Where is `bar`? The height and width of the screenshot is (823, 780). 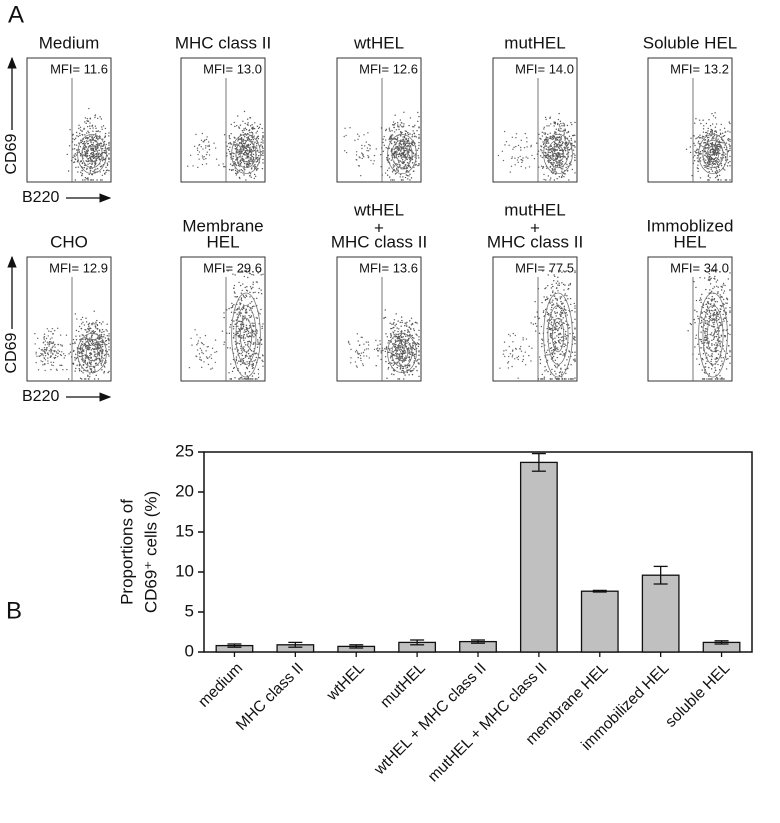 bar is located at coordinates (660, 613).